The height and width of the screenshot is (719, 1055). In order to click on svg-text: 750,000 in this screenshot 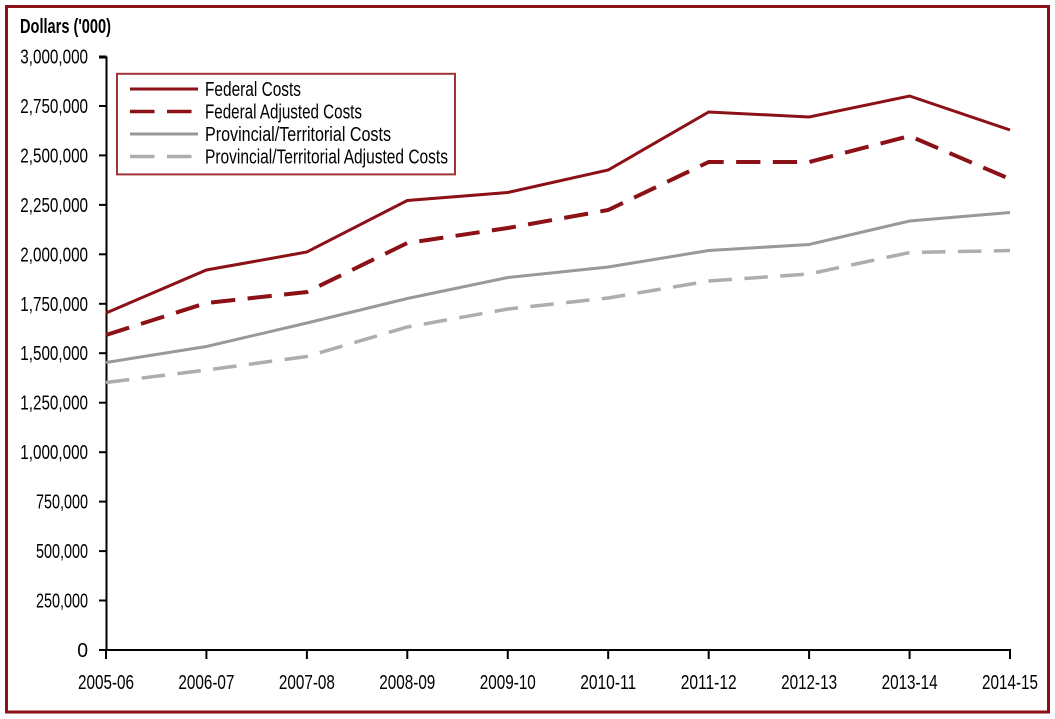, I will do `click(62, 503)`.